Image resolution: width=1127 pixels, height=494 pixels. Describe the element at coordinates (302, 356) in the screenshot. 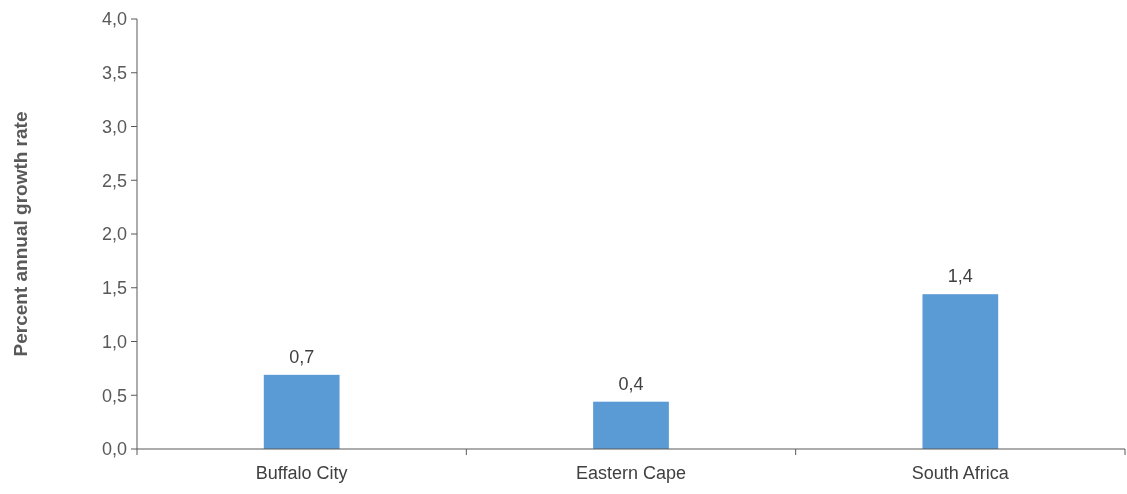

I see `data-label: 0,7` at that location.